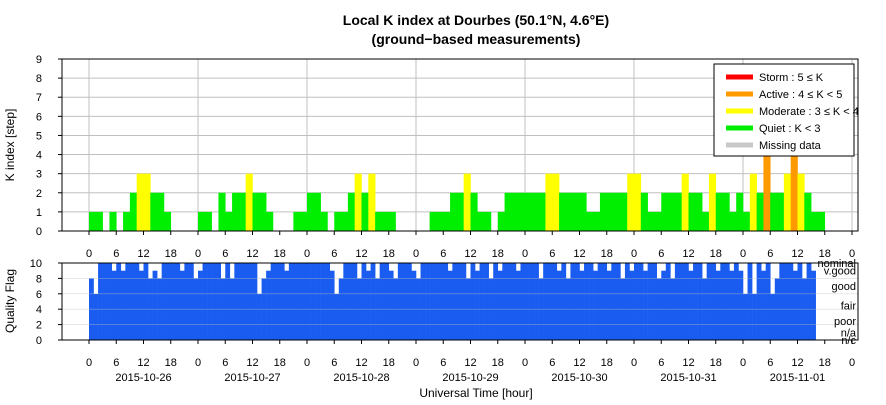 The height and width of the screenshot is (405, 886). What do you see at coordinates (143, 378) in the screenshot?
I see `date-label: 2015-10-26` at bounding box center [143, 378].